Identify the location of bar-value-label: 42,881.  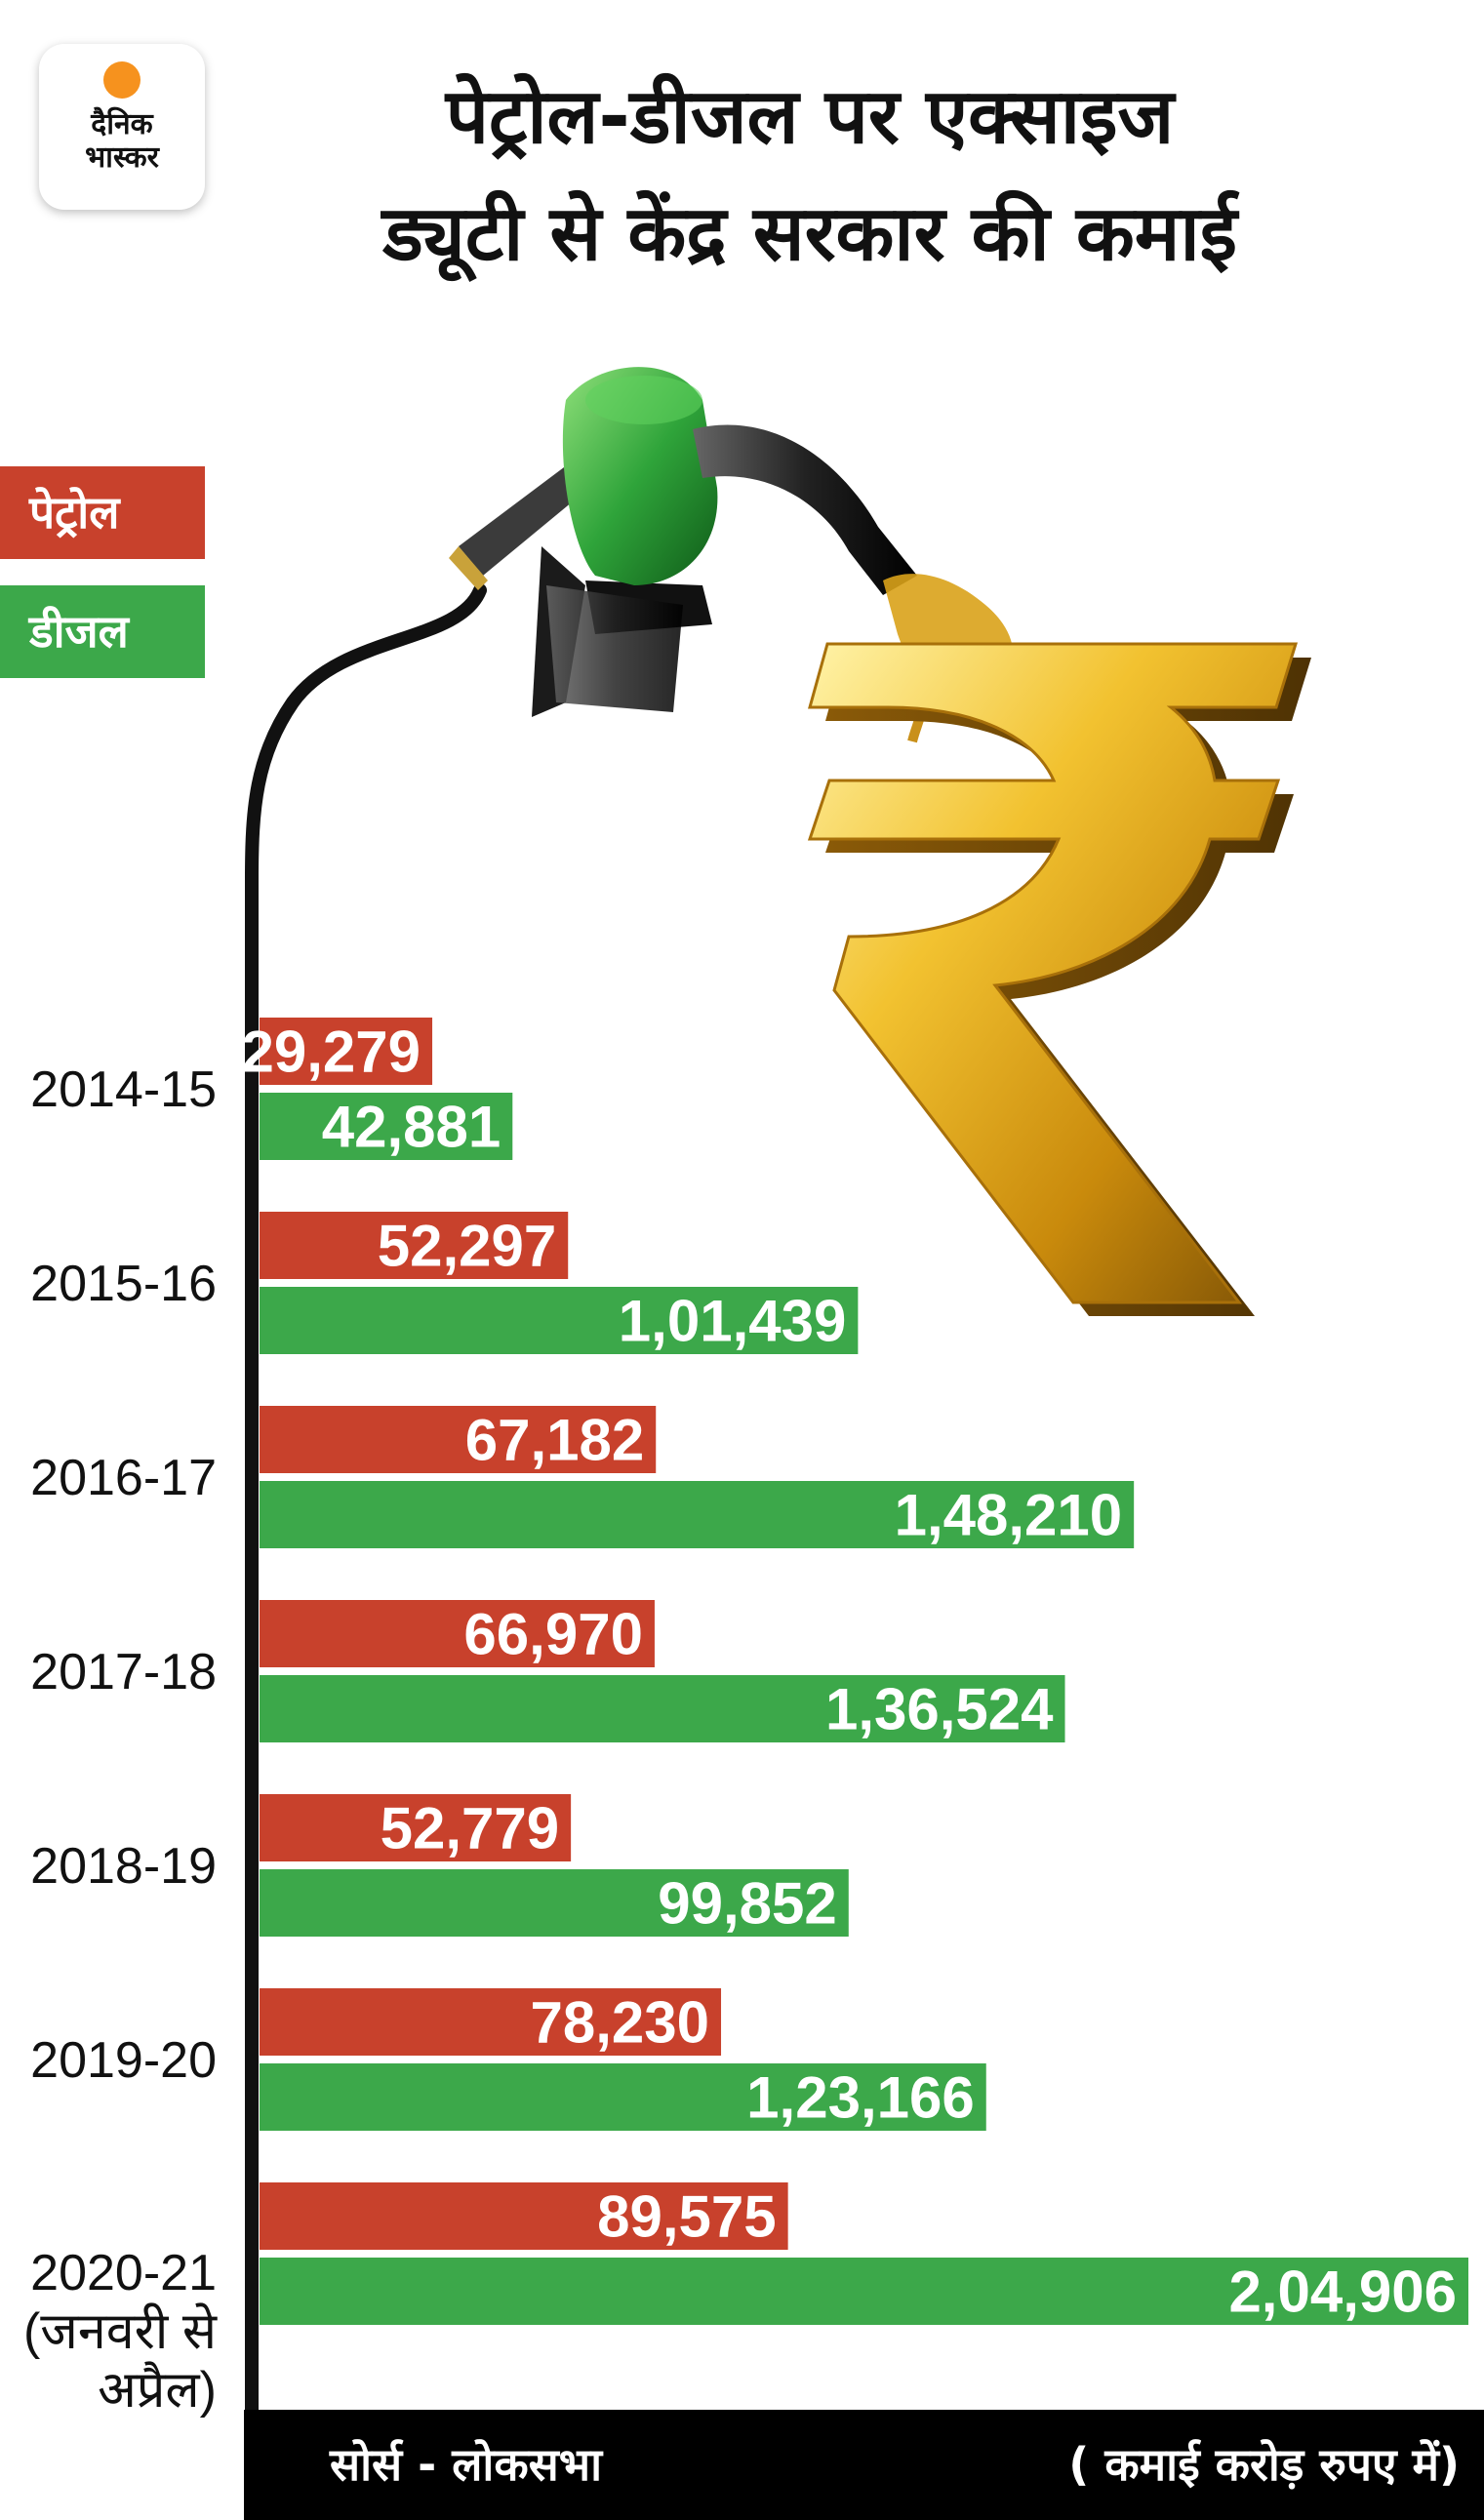
(411, 1127).